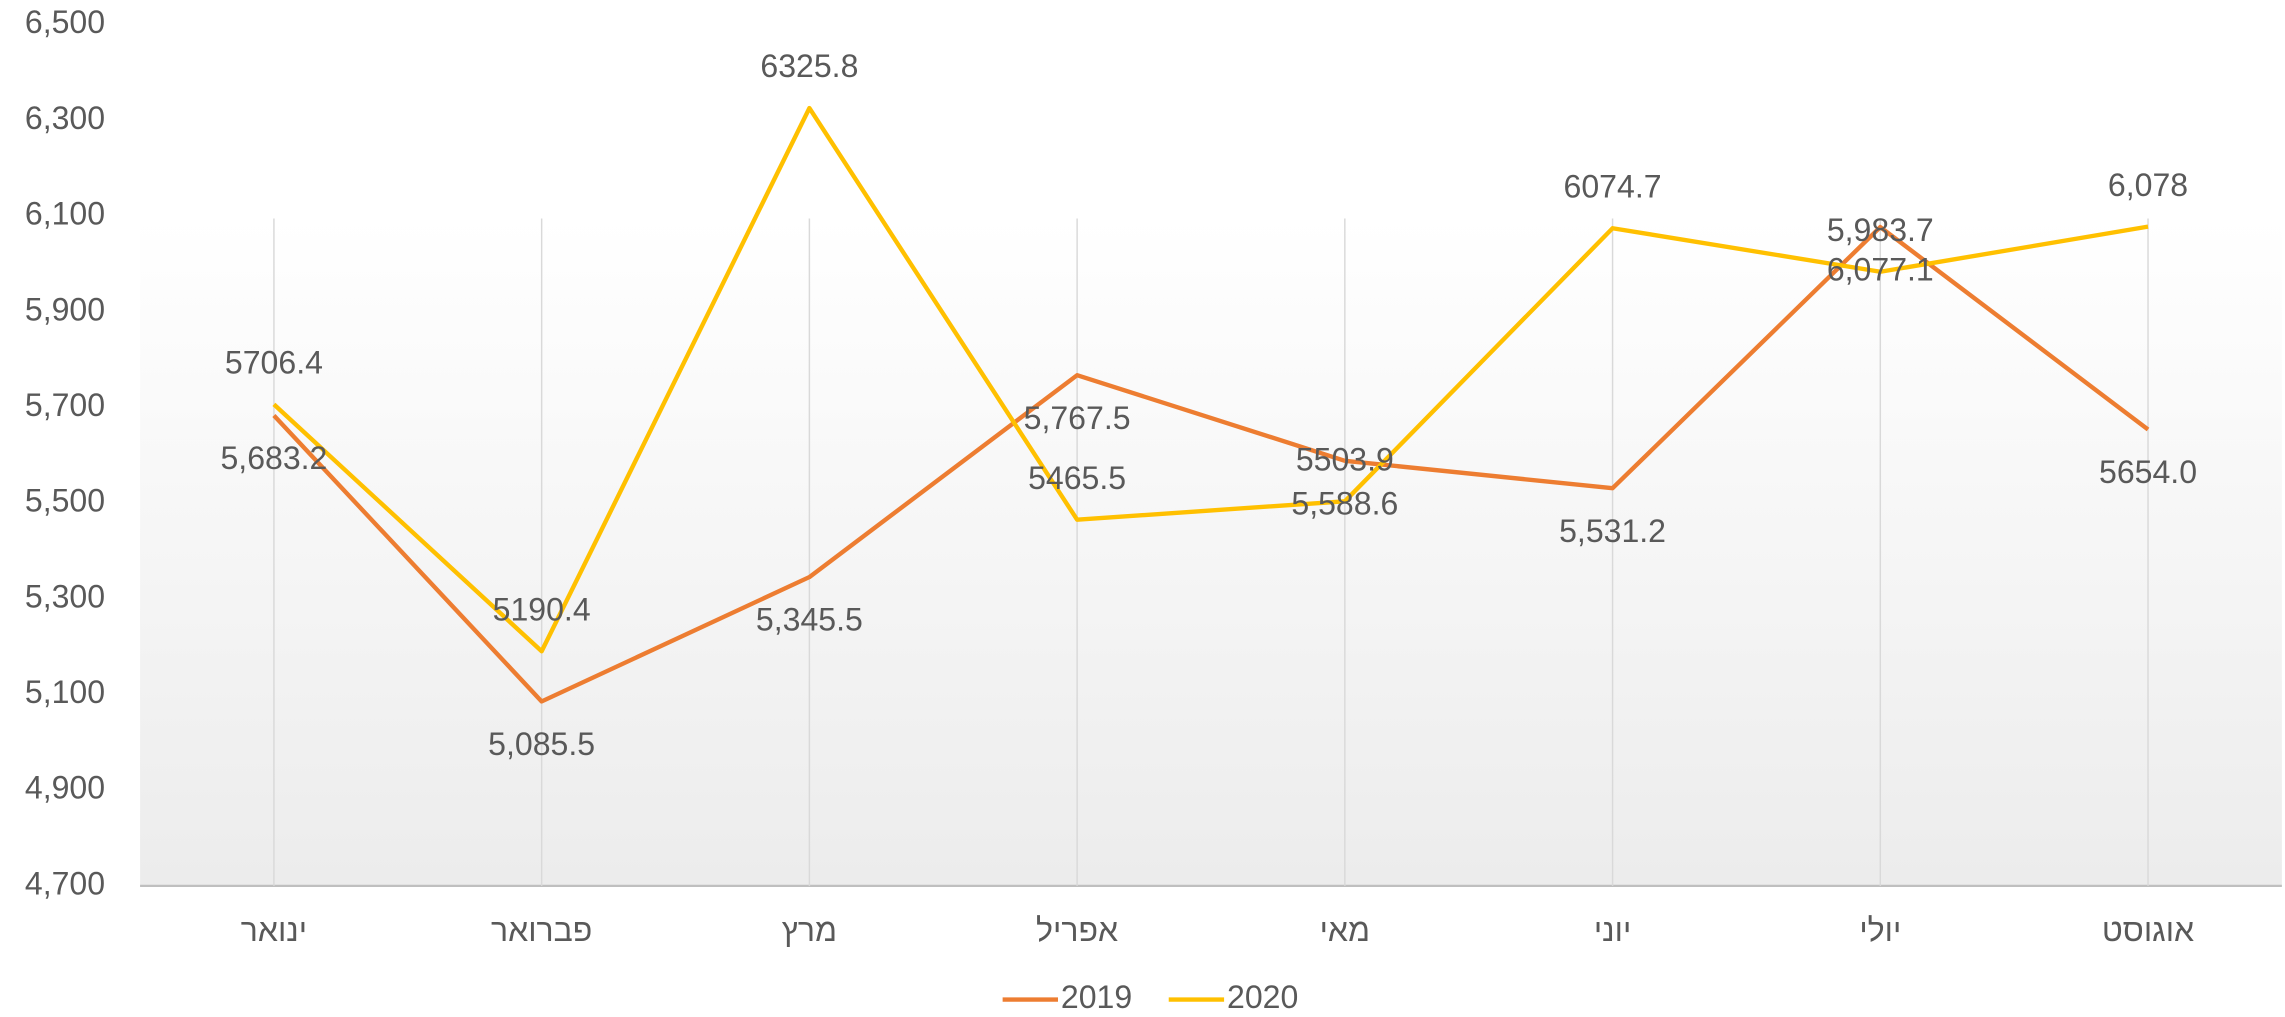 Image resolution: width=2285 pixels, height=1017 pixels. What do you see at coordinates (65, 22) in the screenshot?
I see `y-tick-label: 6,500` at bounding box center [65, 22].